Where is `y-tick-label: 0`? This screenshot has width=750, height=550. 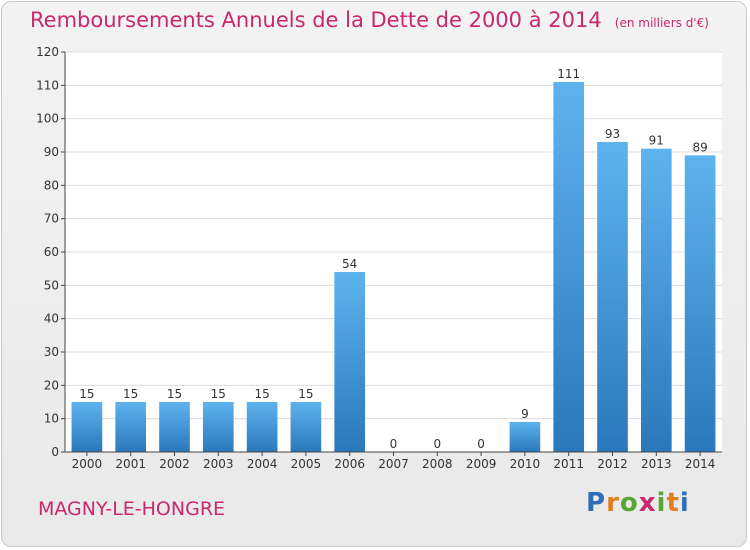
y-tick-label: 0 is located at coordinates (55, 452).